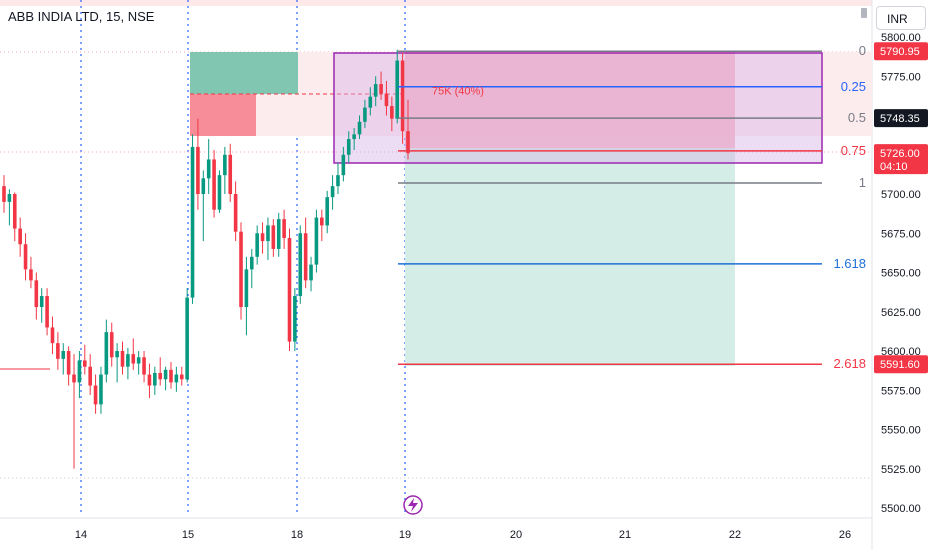 The image size is (932, 550). Describe the element at coordinates (901, 18) in the screenshot. I see `currency-selector: INR` at that location.